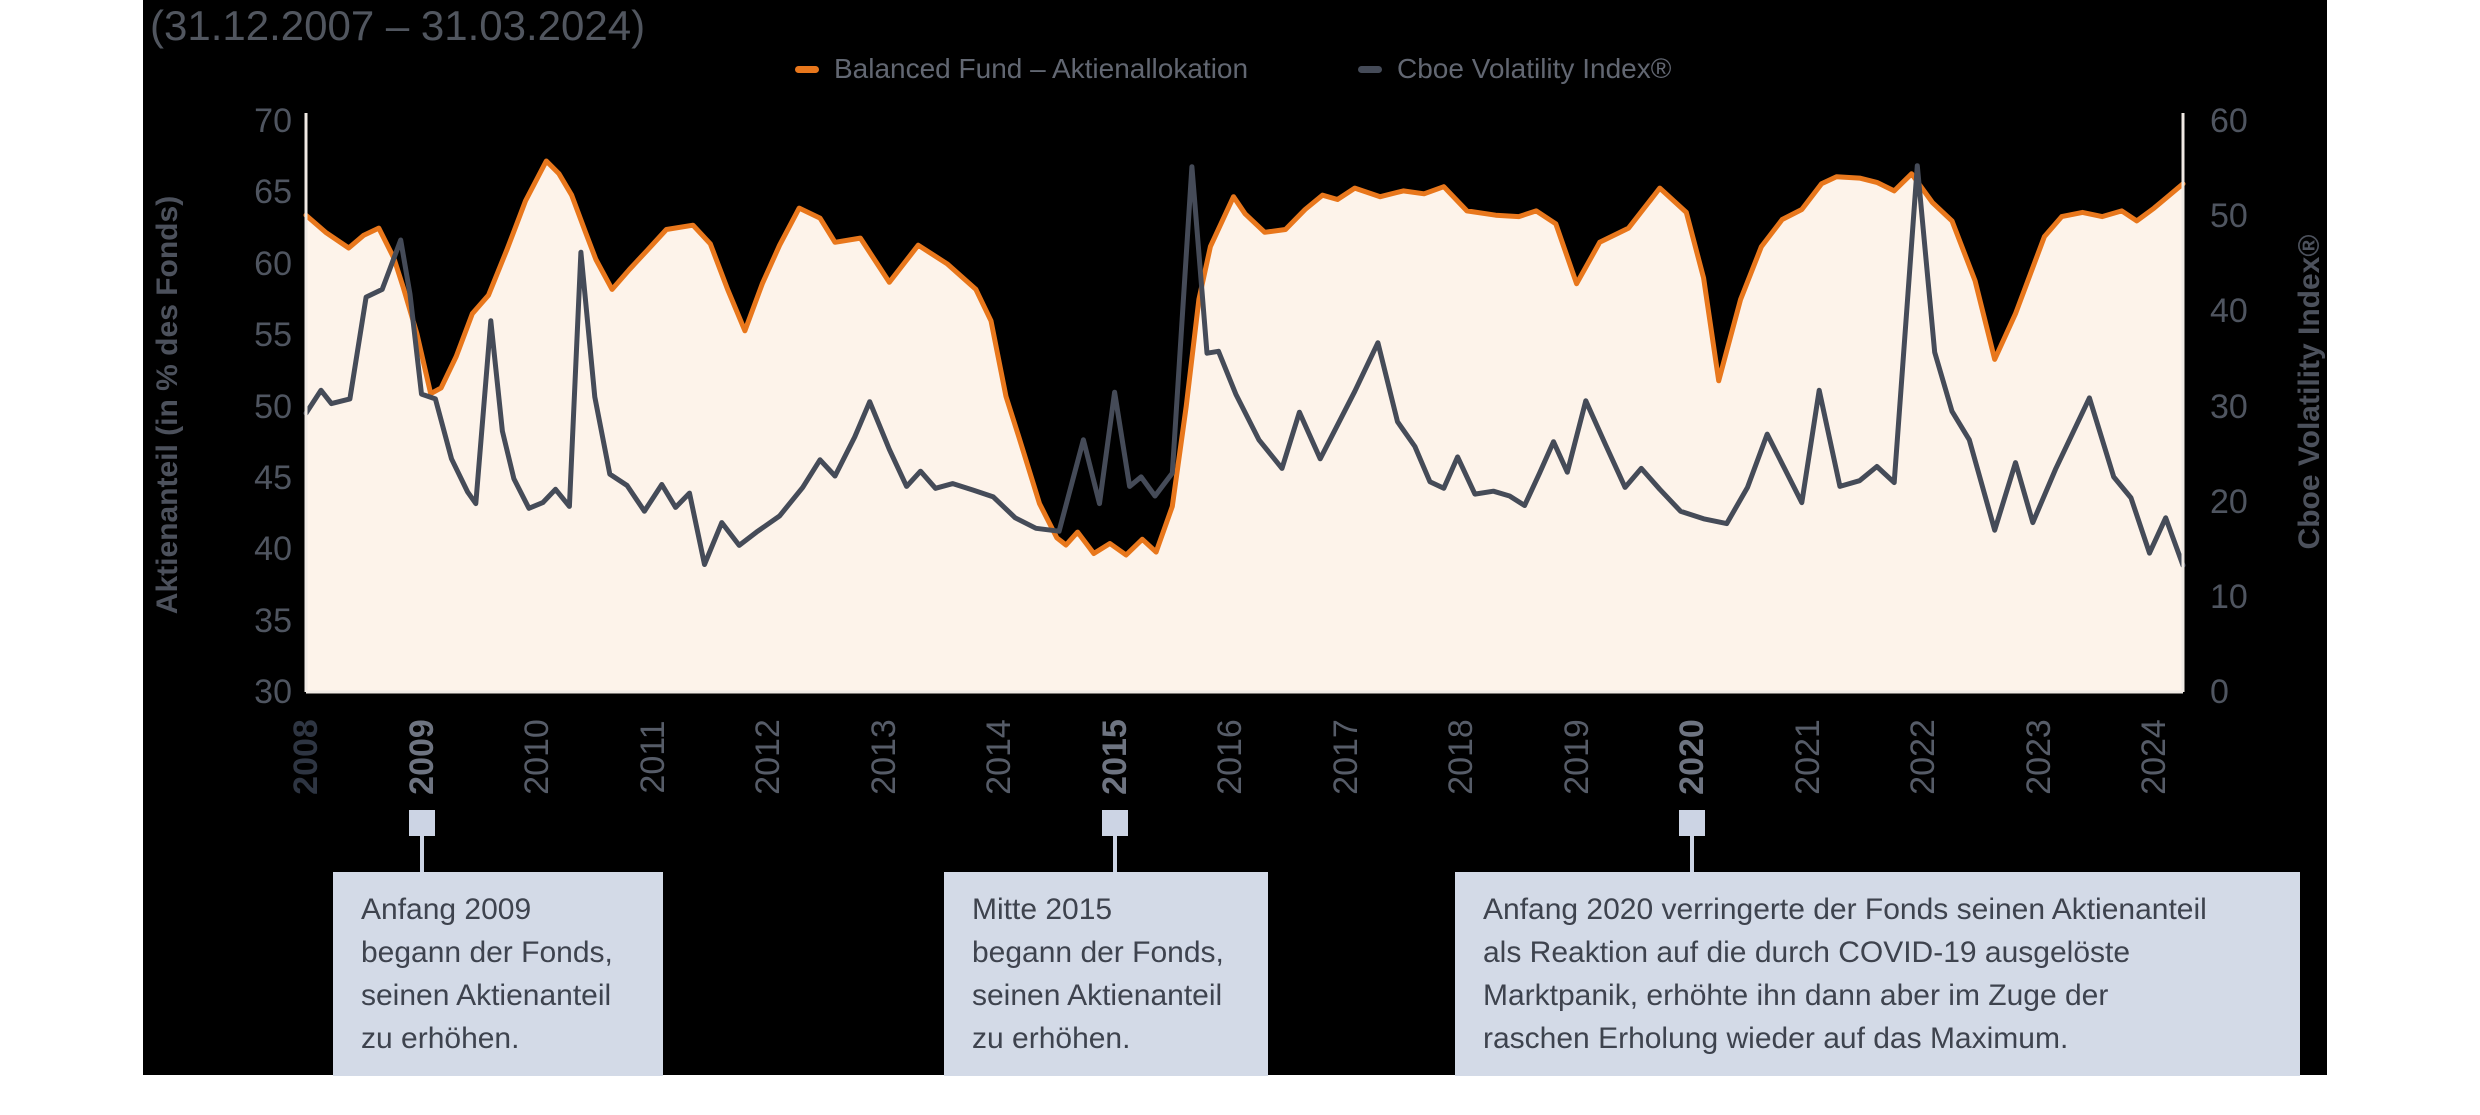  What do you see at coordinates (273, 549) in the screenshot?
I see `left-tick-40: 40` at bounding box center [273, 549].